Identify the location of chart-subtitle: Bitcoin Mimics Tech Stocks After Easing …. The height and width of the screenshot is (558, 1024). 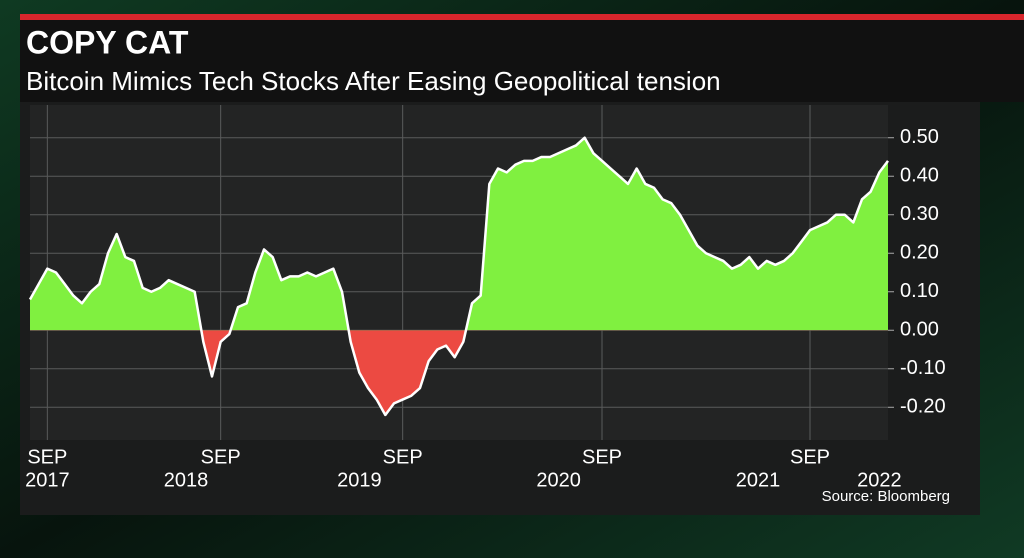
(373, 81).